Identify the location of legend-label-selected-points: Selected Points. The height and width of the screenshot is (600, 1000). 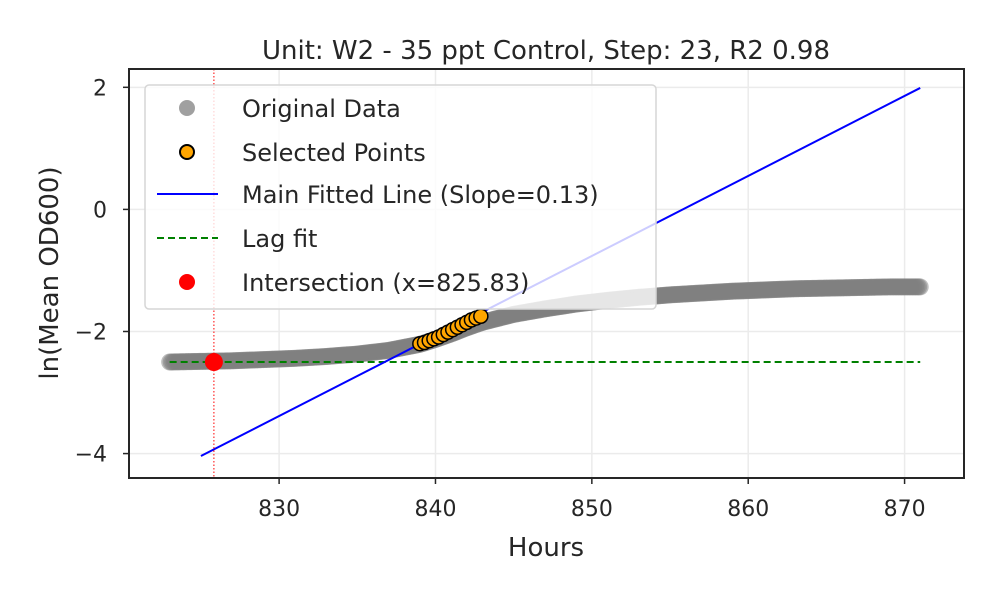
(334, 153).